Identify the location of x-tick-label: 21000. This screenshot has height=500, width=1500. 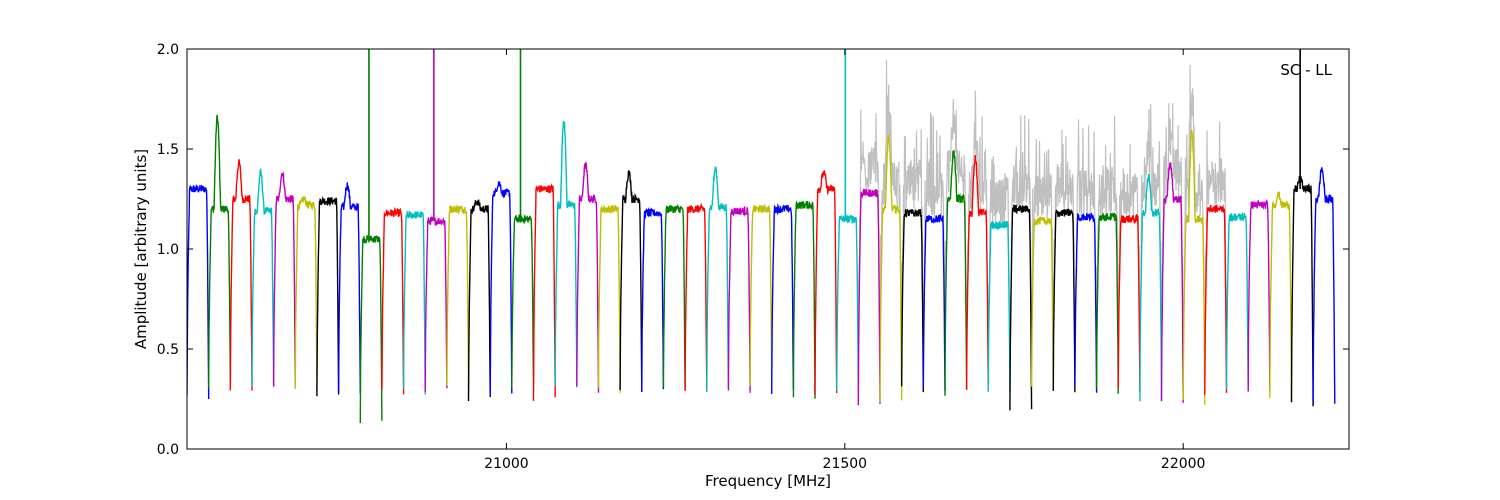
(506, 464).